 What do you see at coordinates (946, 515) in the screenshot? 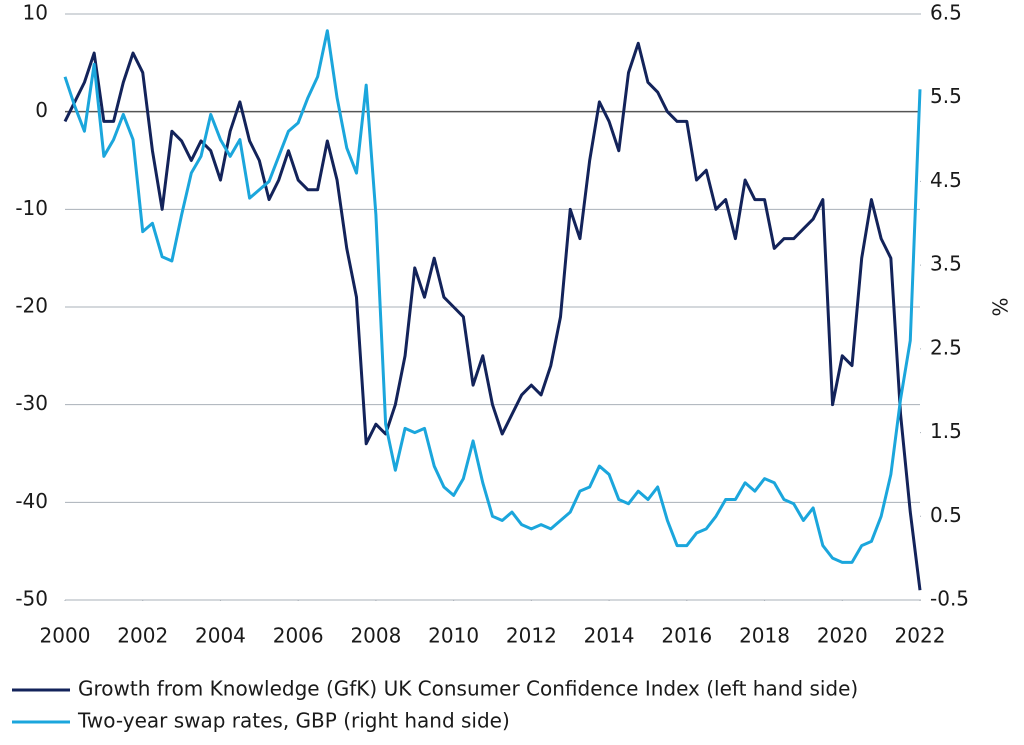
I see `y2-tick-label: 0.5` at bounding box center [946, 515].